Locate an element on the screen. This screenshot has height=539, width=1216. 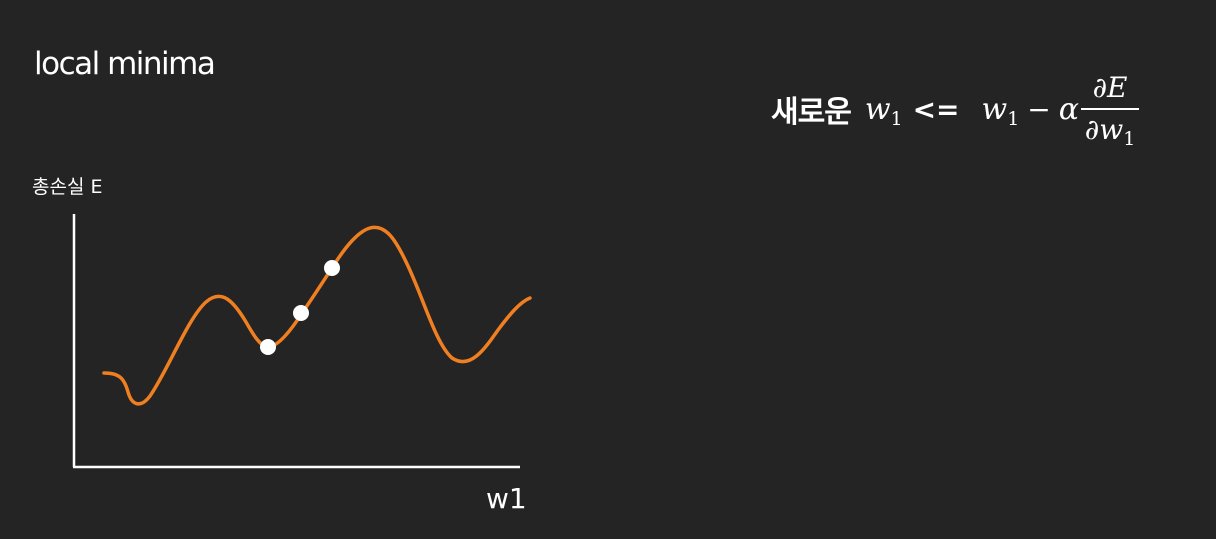
formula-alpha: α is located at coordinates (1069, 109).